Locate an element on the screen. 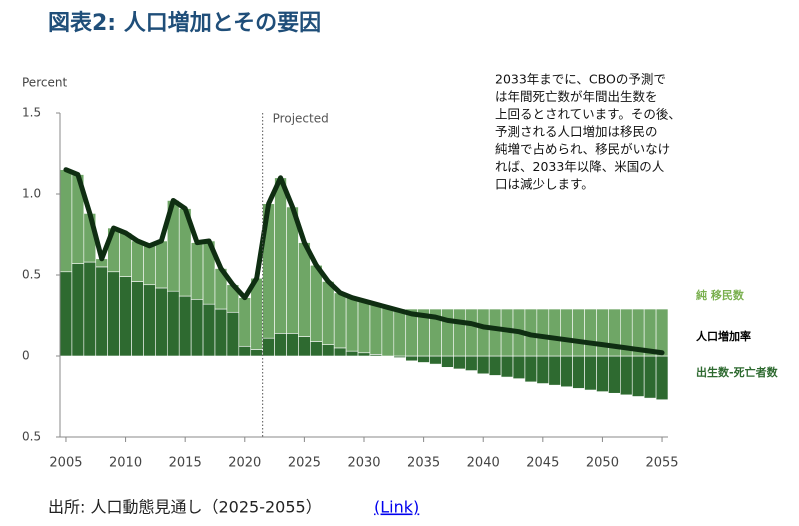 This screenshot has width=799, height=526. x-tick-label: 2050 is located at coordinates (602, 463).